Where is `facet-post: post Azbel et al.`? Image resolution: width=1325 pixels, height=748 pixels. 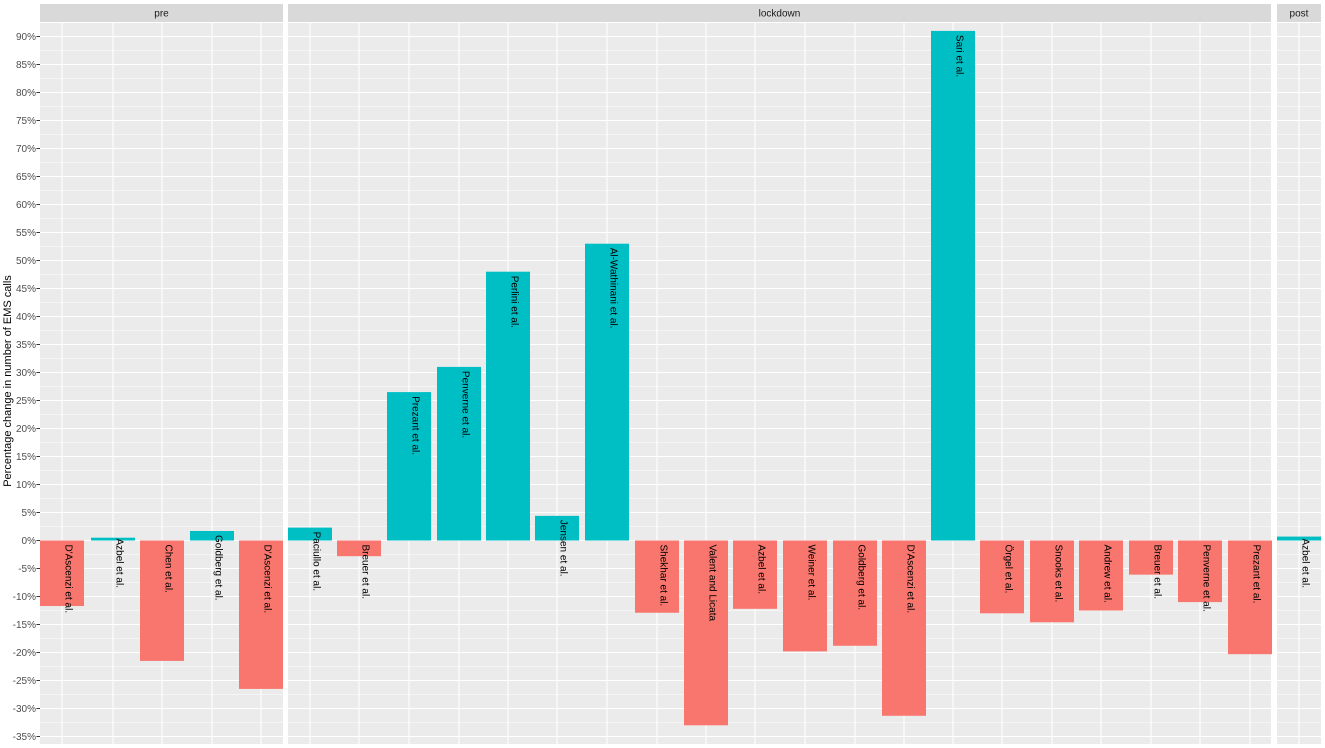
facet-post: post Azbel et al. is located at coordinates (1299, 374).